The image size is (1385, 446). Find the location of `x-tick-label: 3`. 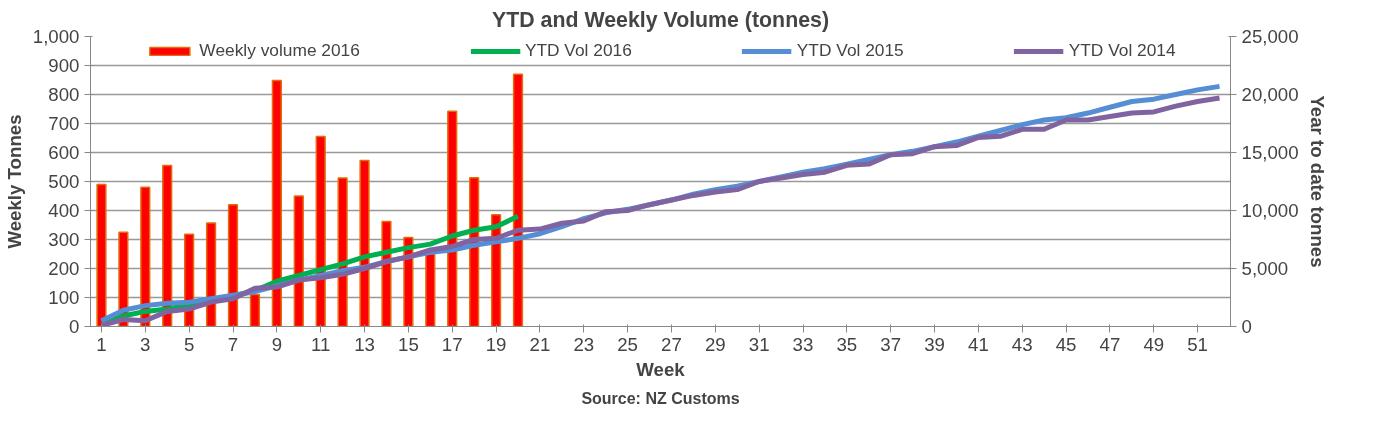

x-tick-label: 3 is located at coordinates (145, 344).